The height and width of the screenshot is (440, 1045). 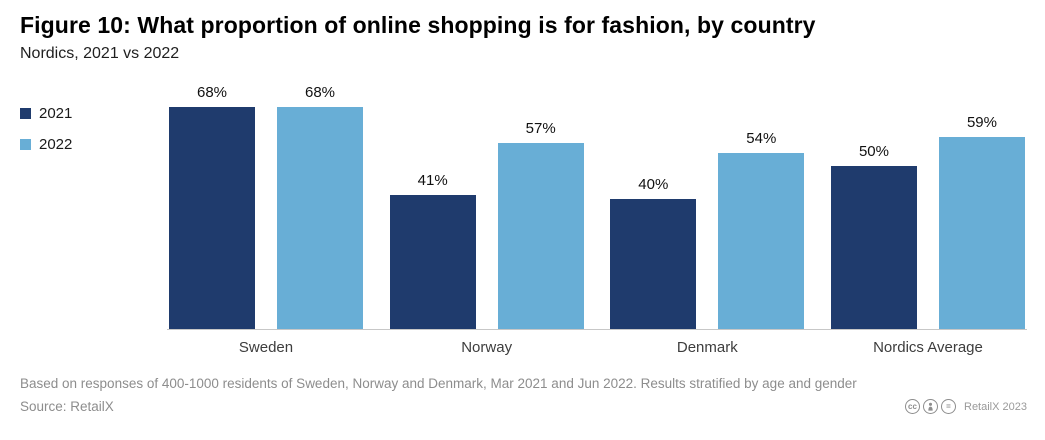 What do you see at coordinates (597, 342) in the screenshot?
I see `x-axis: Sweden Norway Denmark Nordics Average` at bounding box center [597, 342].